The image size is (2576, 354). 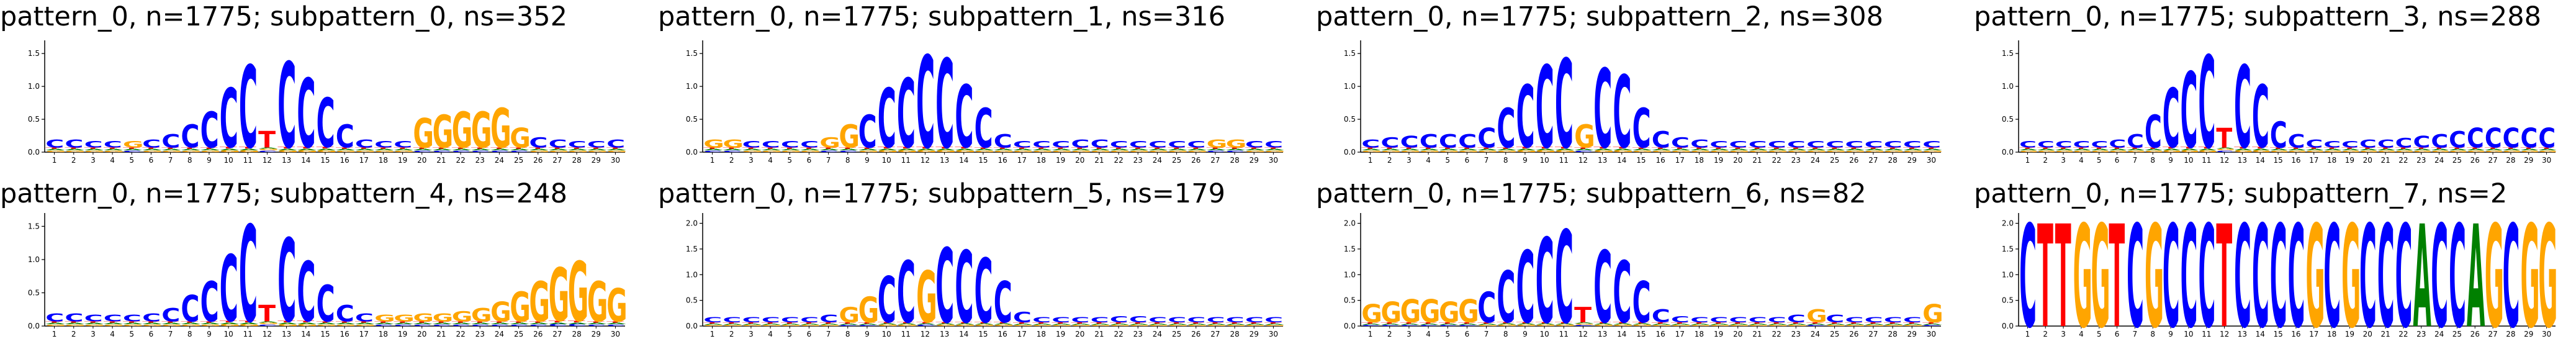 I want to click on x-tick-label: 5, so click(x=789, y=334).